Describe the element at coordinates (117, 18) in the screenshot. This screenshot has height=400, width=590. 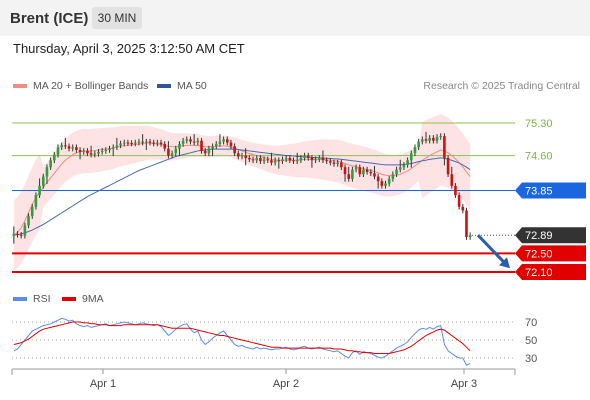
I see `timeframe-badge: 30 MIN` at that location.